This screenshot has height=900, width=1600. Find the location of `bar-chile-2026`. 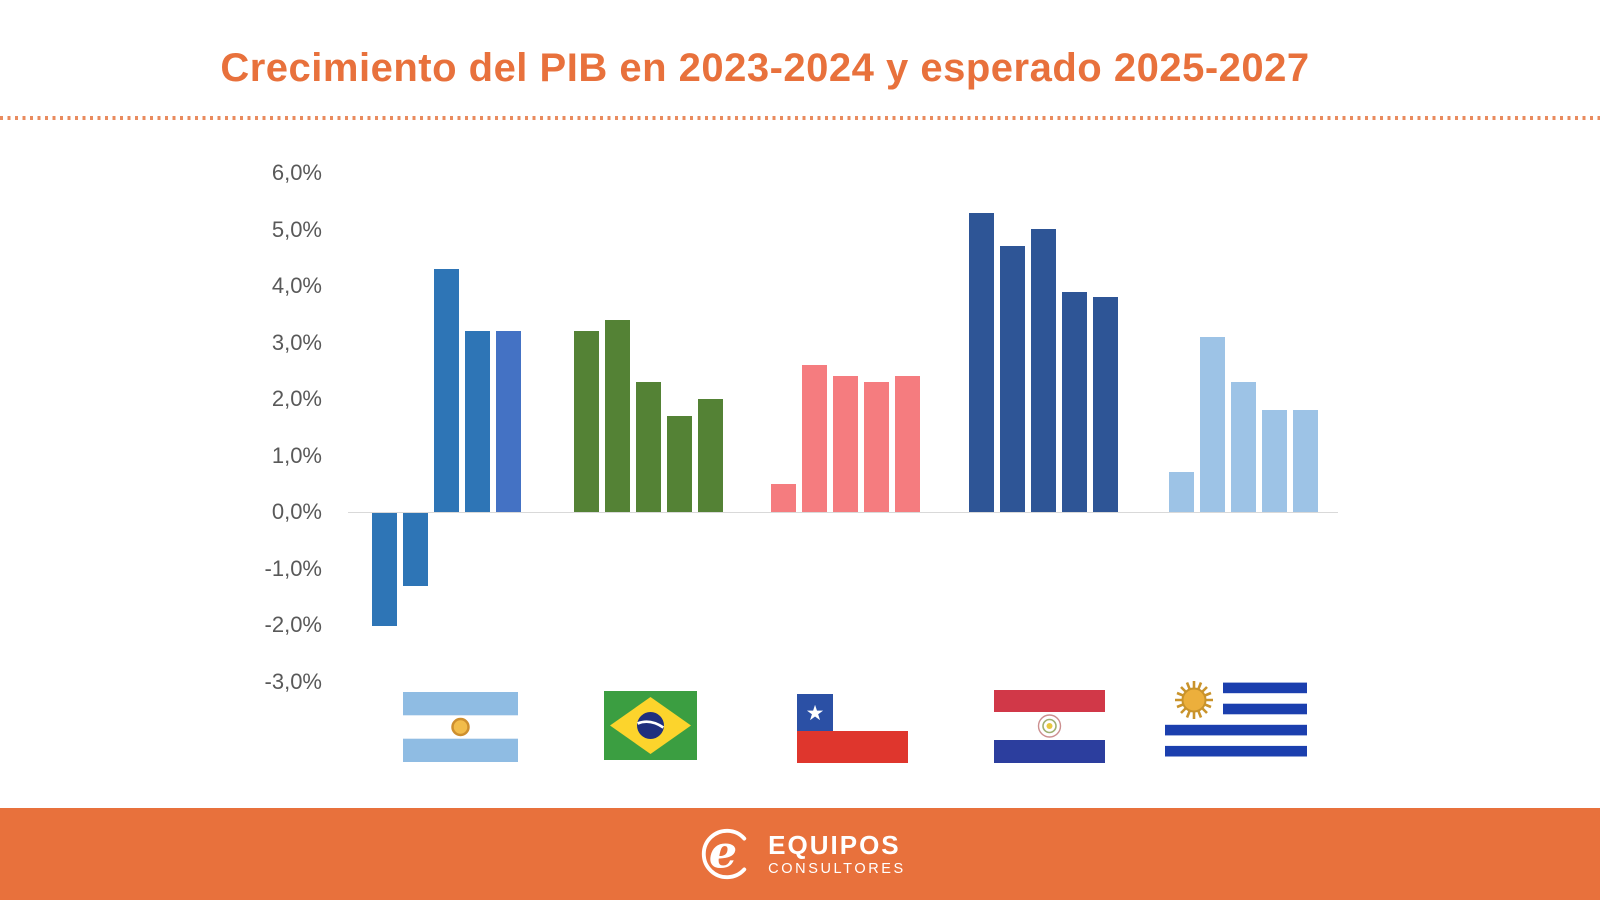

bar-chile-2026 is located at coordinates (876, 447).